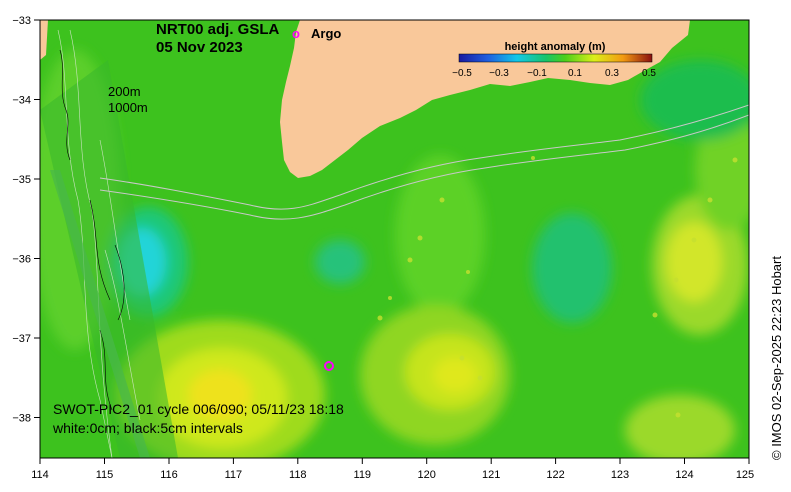  What do you see at coordinates (684, 475) in the screenshot?
I see `x-tick-label: 124` at bounding box center [684, 475].